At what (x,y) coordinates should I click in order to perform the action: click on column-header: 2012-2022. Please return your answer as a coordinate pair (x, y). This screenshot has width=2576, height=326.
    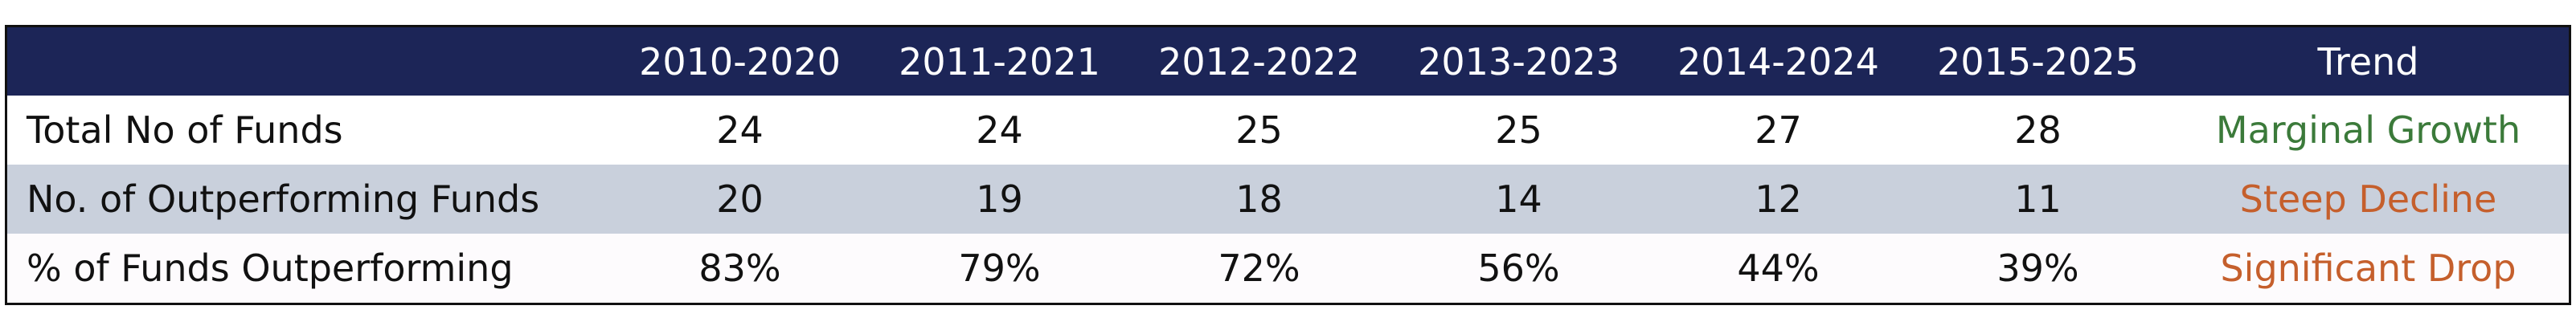
    Looking at the image, I should click on (1259, 61).